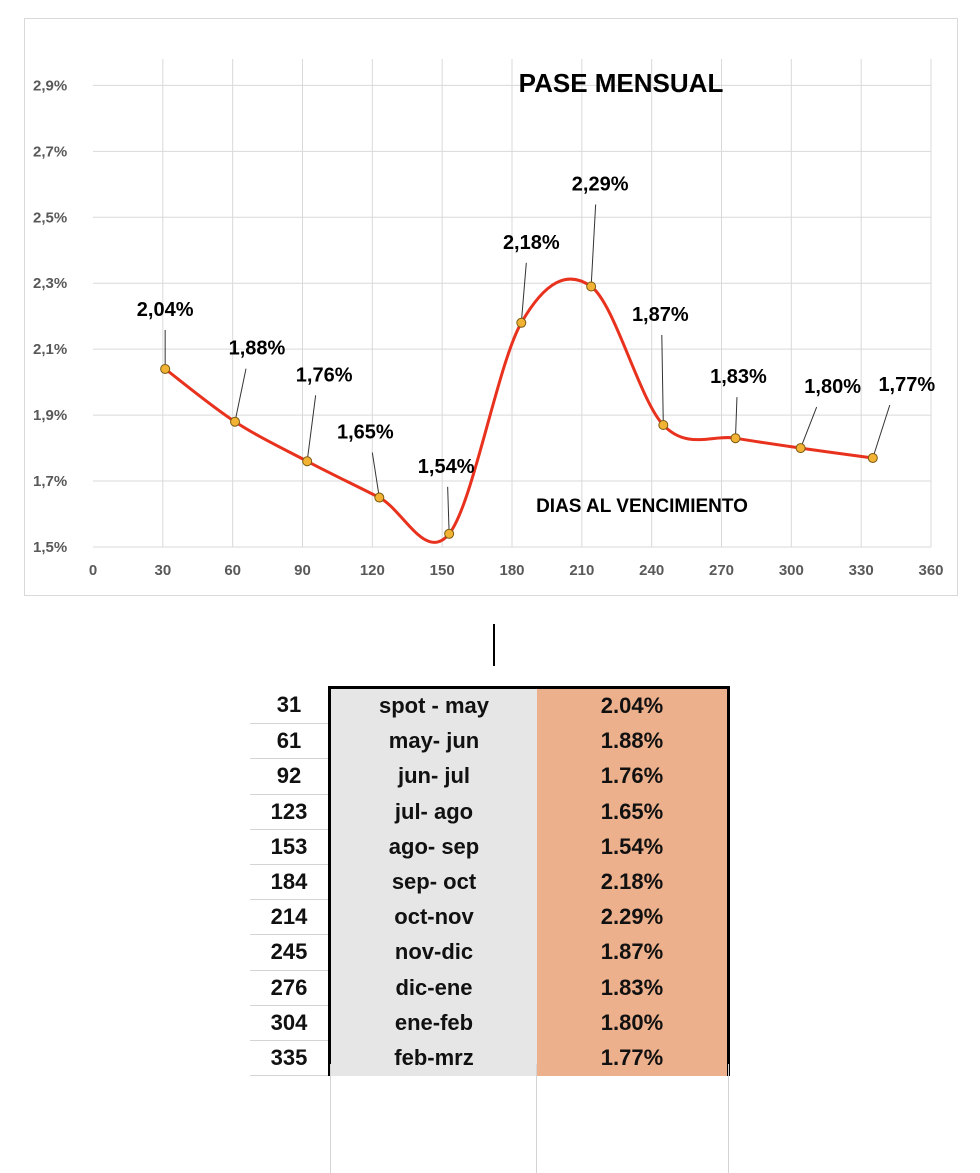 The width and height of the screenshot is (980, 1173). I want to click on days-cell: 92, so click(290, 776).